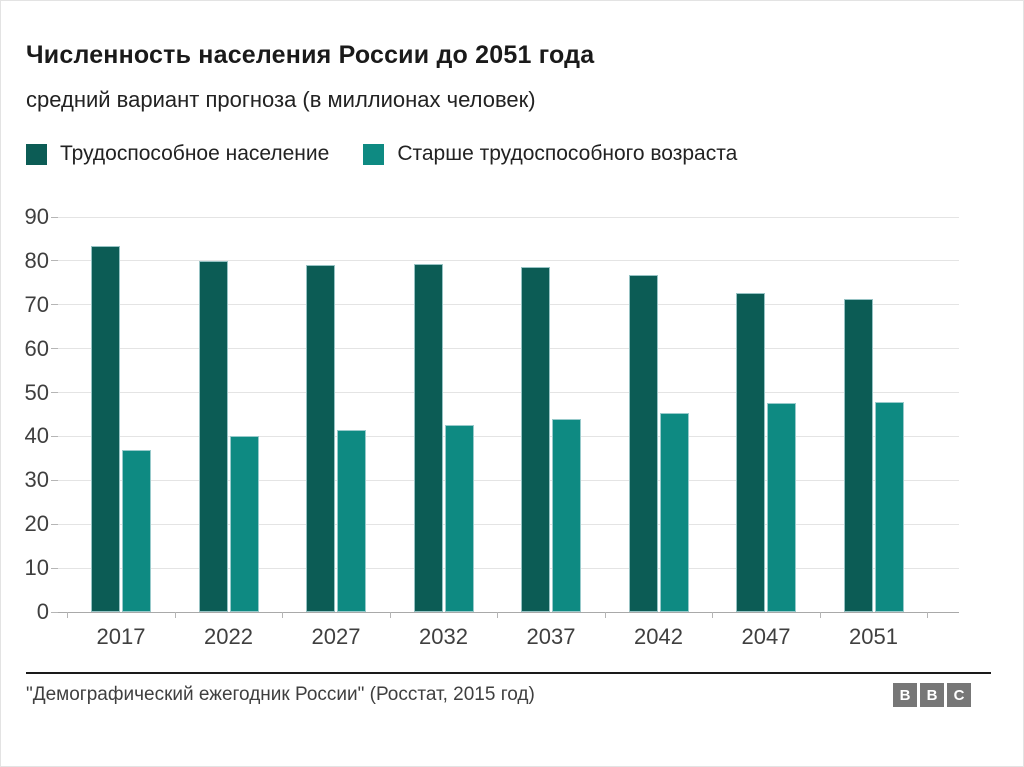 This screenshot has width=1024, height=767. Describe the element at coordinates (750, 452) in the screenshot. I see `bar-working-age-2047` at that location.